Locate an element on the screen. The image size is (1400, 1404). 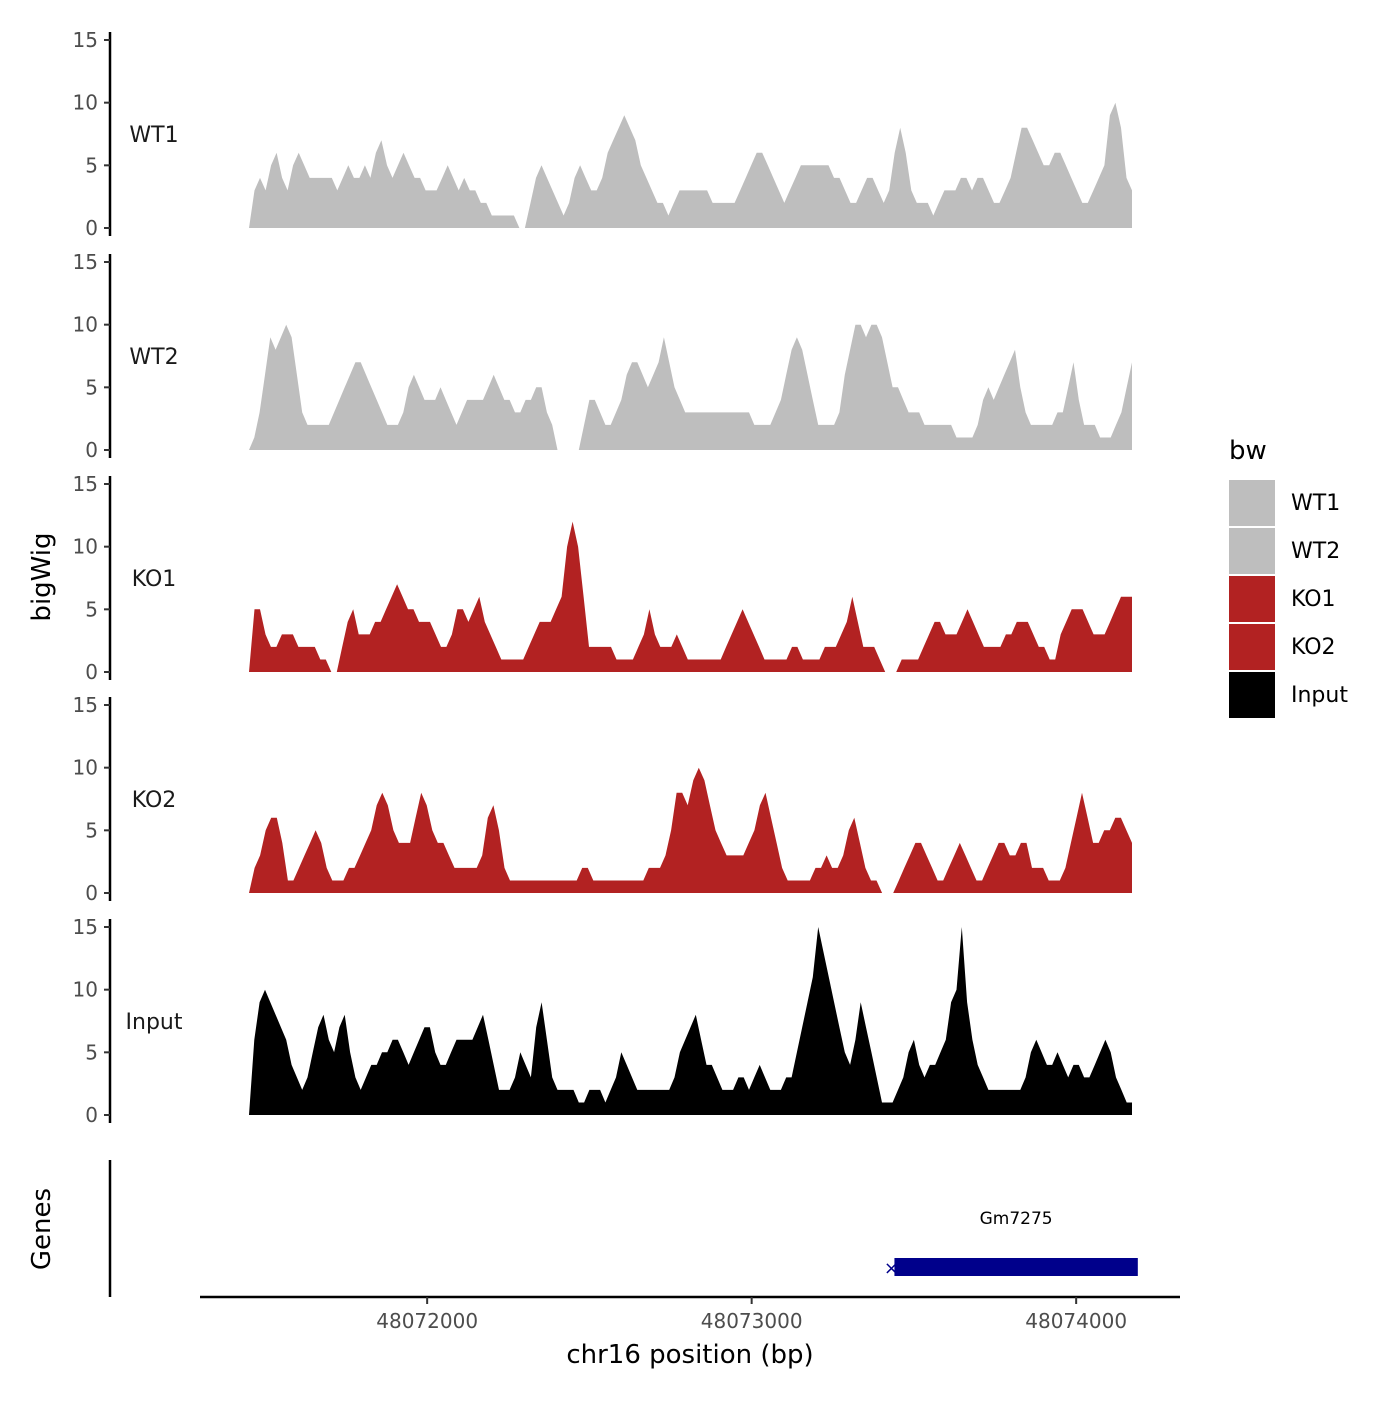
legend-key-ko2 is located at coordinates (1252, 647).